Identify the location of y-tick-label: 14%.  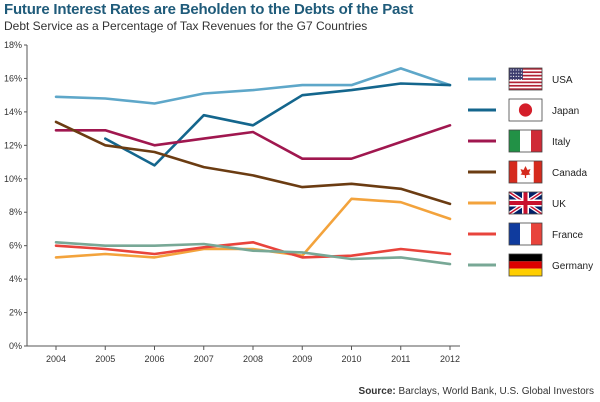
(13, 112).